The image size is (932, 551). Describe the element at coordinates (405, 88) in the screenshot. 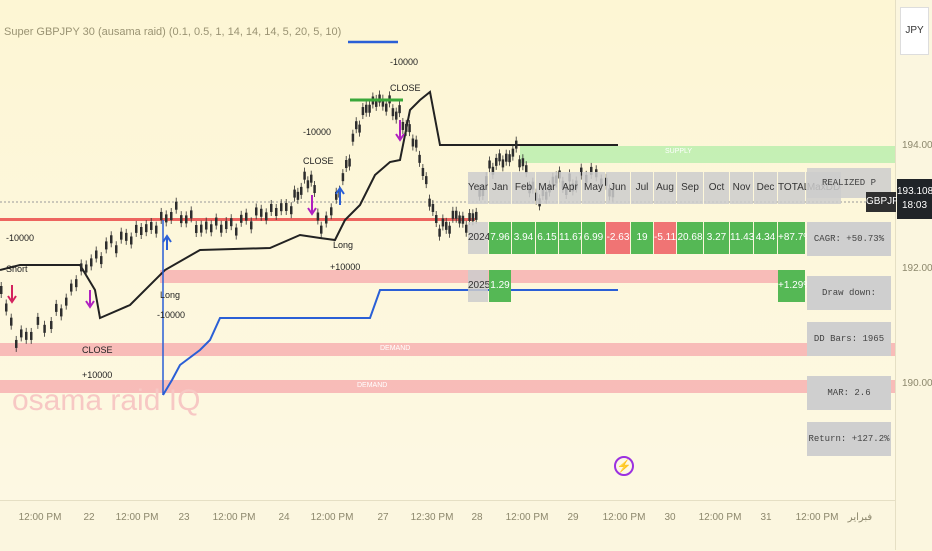

I see `close-label-3: CLOSE` at that location.